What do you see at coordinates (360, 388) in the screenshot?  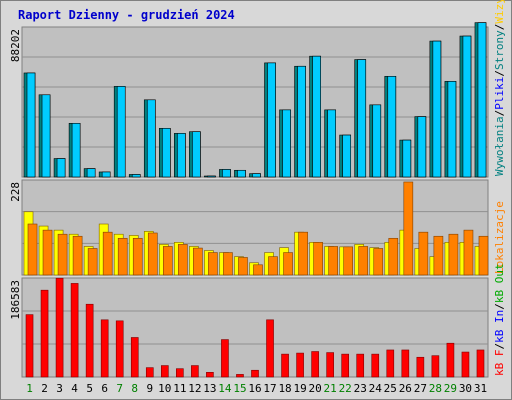 I see `day-label: 23` at bounding box center [360, 388].